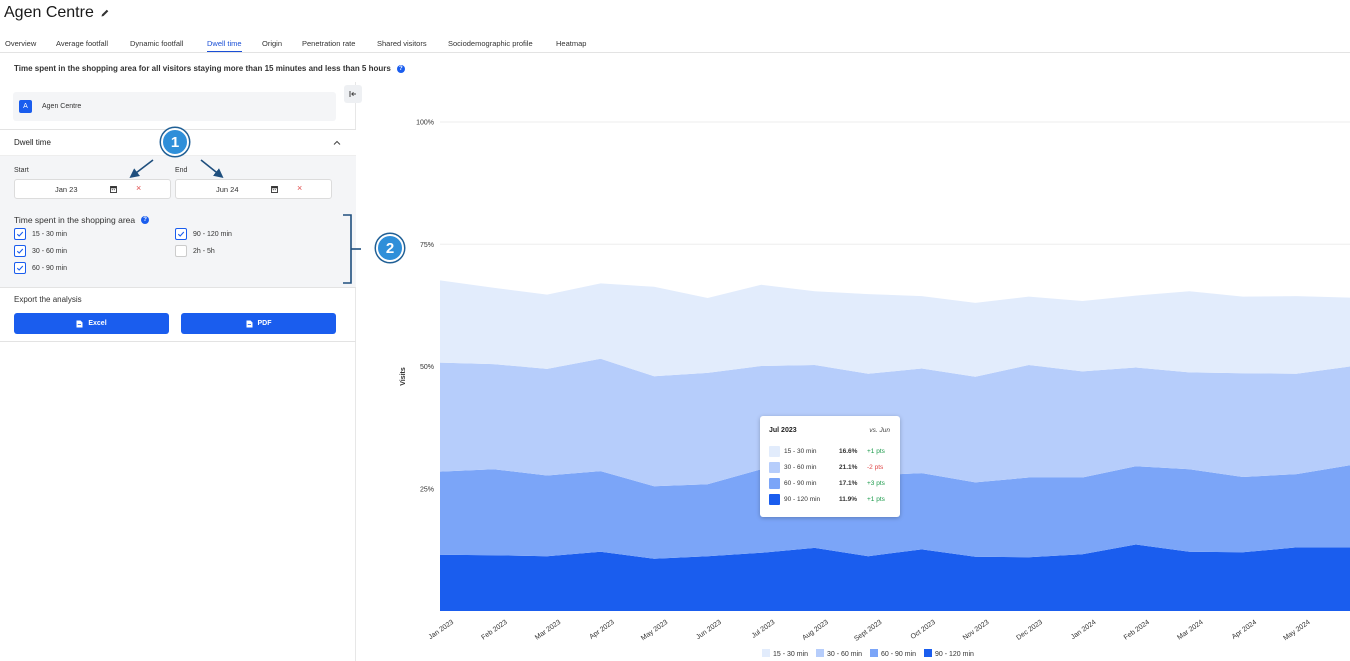 Image resolution: width=1350 pixels, height=661 pixels. What do you see at coordinates (1137, 630) in the screenshot?
I see `x-tick-label: Feb 2024` at bounding box center [1137, 630].